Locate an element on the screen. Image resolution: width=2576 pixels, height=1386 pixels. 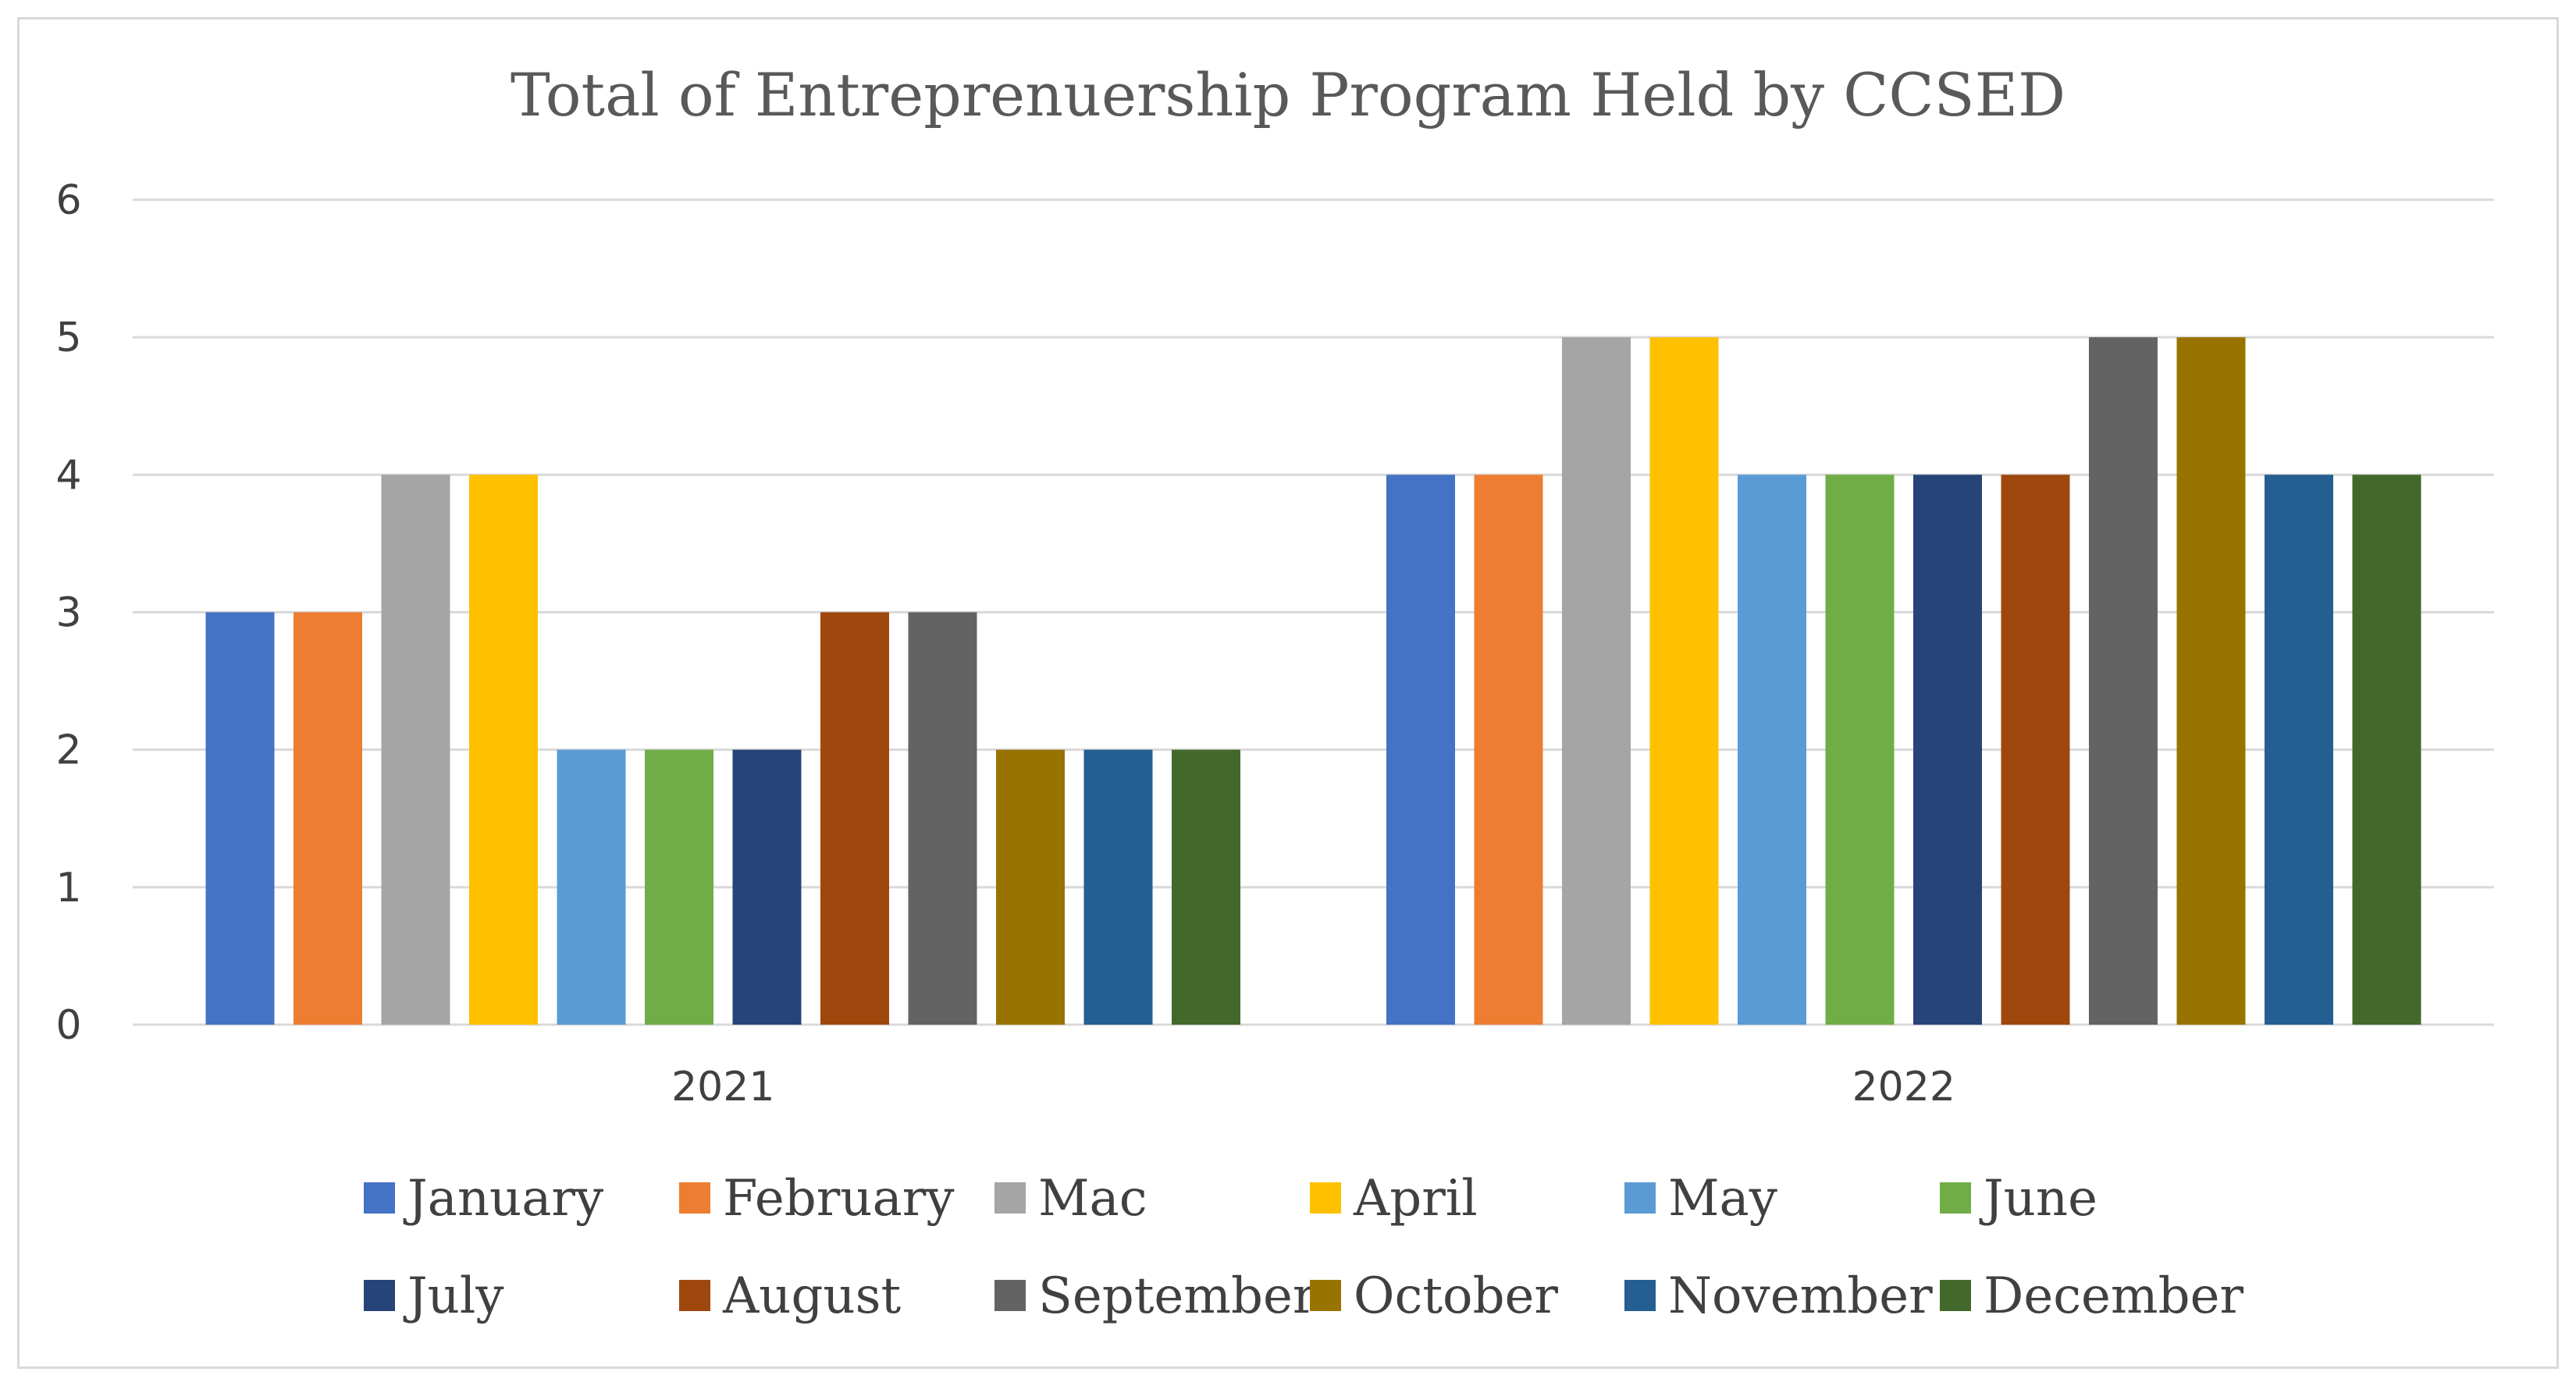
bar-october-2021 is located at coordinates (1030, 887).